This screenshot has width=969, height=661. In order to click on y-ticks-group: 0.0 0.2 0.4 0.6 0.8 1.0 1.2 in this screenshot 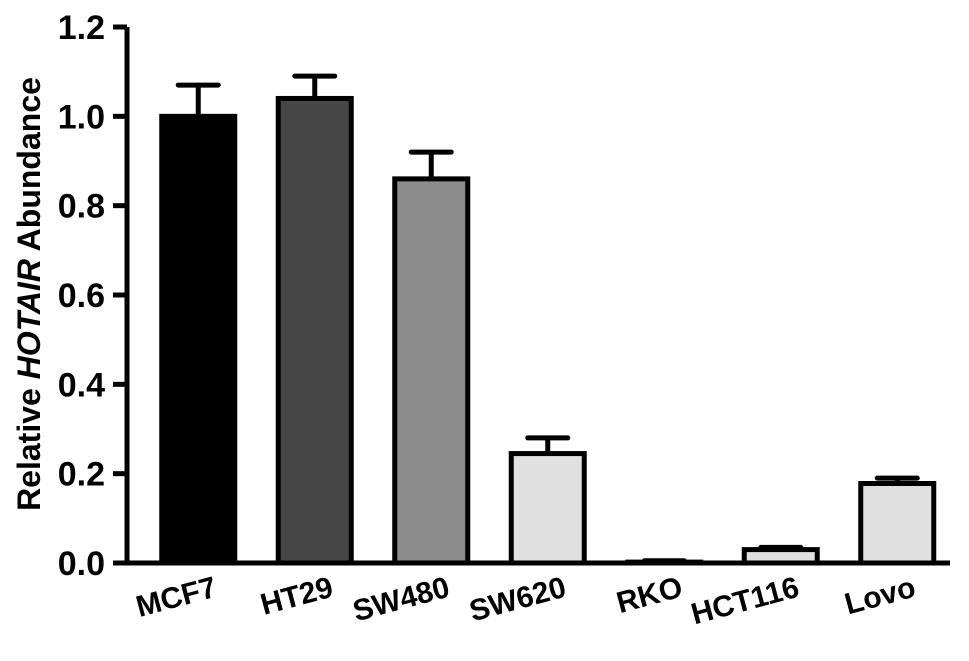, I will do `click(92, 296)`.